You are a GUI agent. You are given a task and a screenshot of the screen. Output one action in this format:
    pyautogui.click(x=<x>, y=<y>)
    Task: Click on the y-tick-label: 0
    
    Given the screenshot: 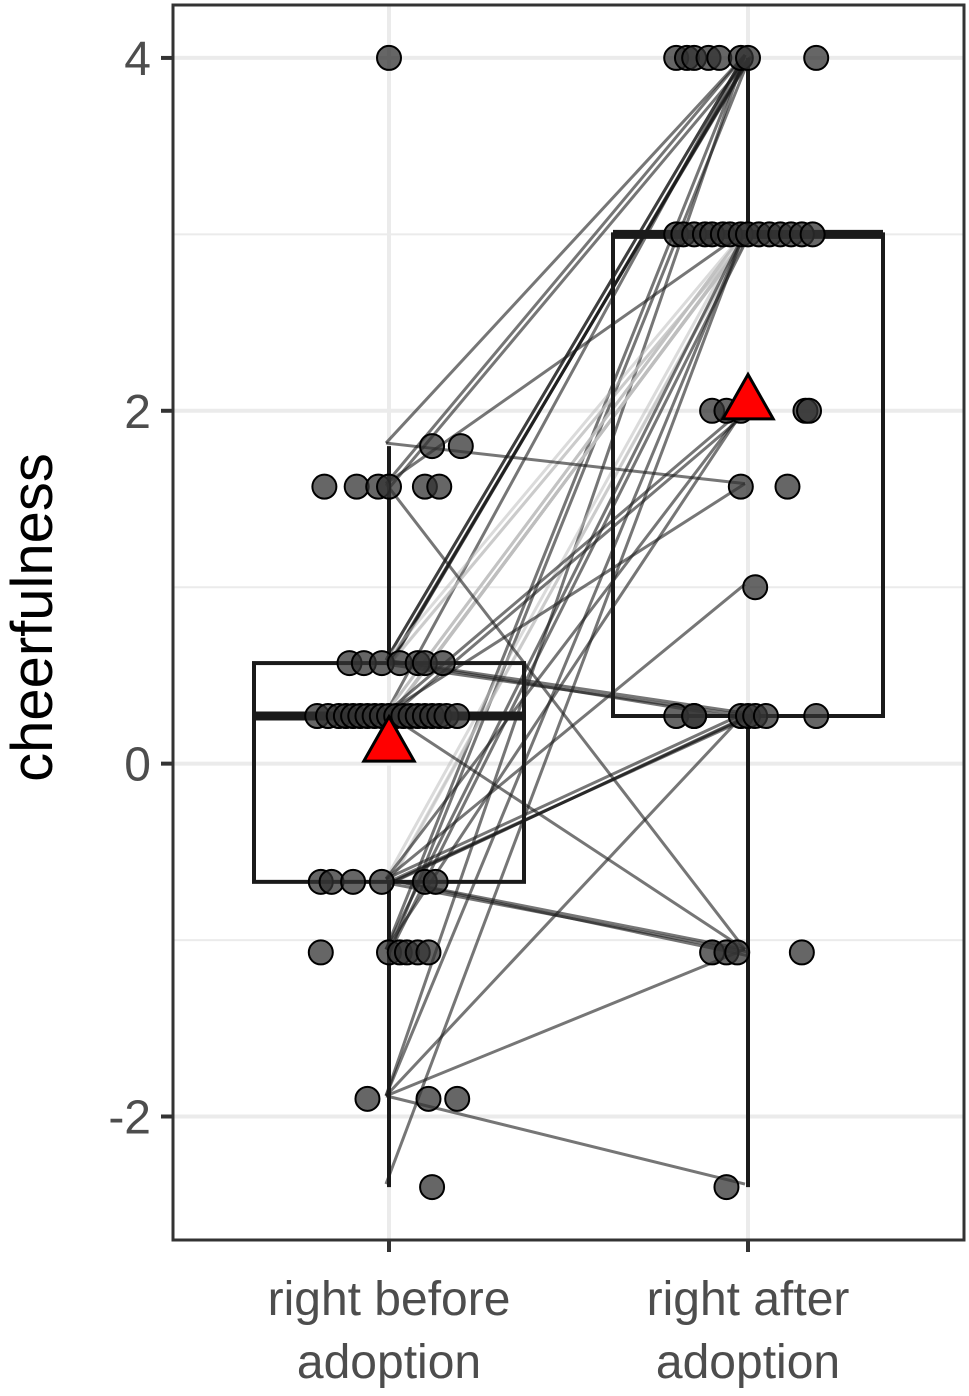 What is the action you would take?
    pyautogui.click(x=137, y=765)
    